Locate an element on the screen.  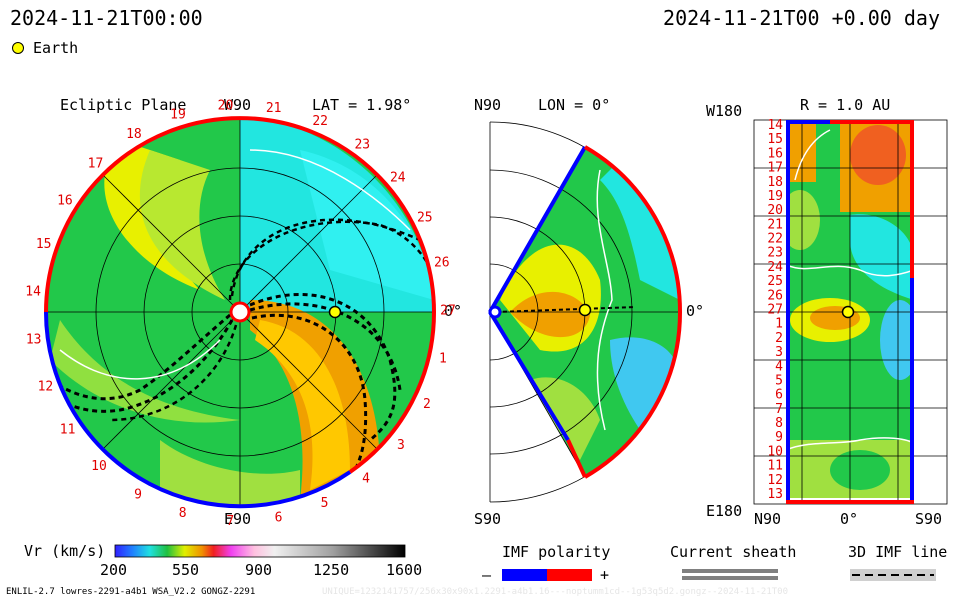
ecliptic-rotation-number: 21 is located at coordinates (274, 108).